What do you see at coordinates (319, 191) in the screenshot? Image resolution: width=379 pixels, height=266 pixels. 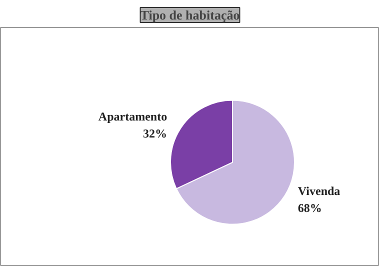 I see `slice-label: Vivenda` at bounding box center [319, 191].